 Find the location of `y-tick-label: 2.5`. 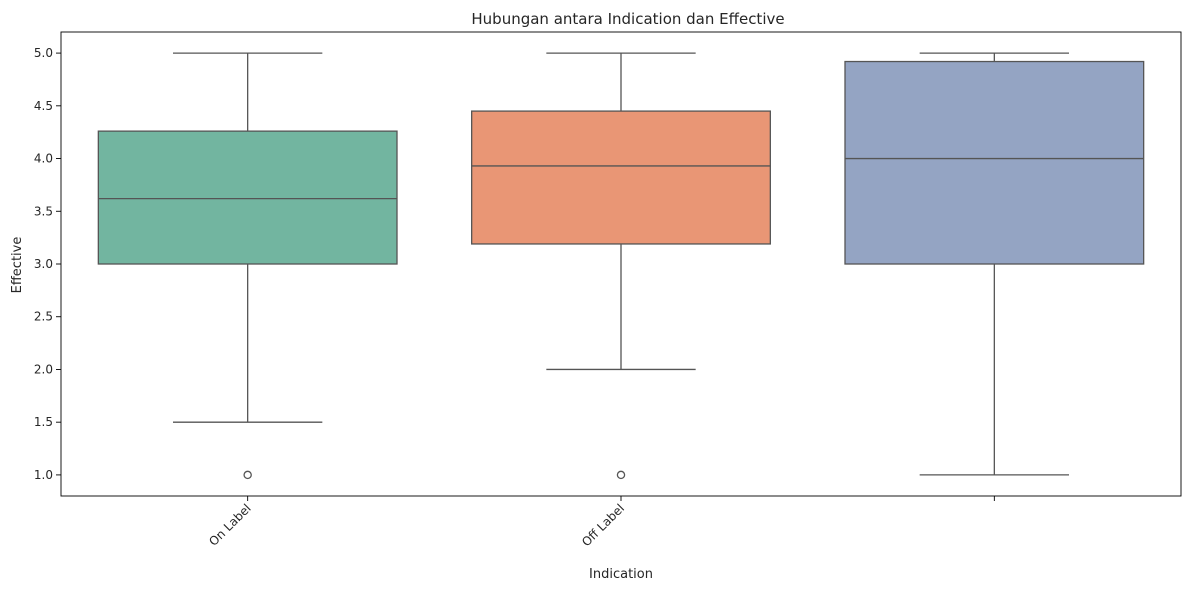

y-tick-label: 2.5 is located at coordinates (43, 317).